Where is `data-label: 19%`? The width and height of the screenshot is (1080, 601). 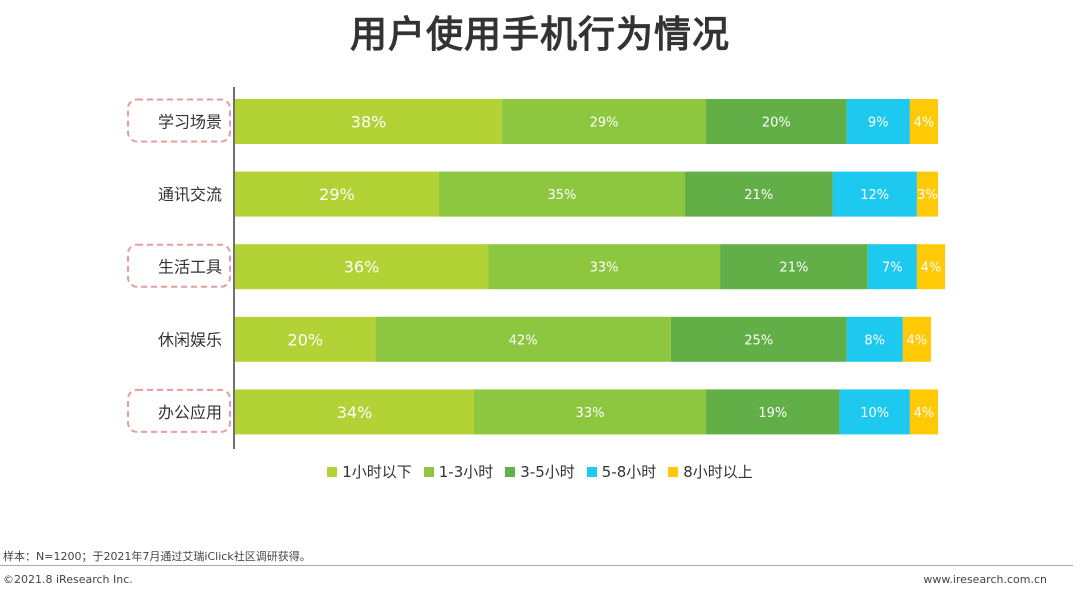 data-label: 19% is located at coordinates (772, 413).